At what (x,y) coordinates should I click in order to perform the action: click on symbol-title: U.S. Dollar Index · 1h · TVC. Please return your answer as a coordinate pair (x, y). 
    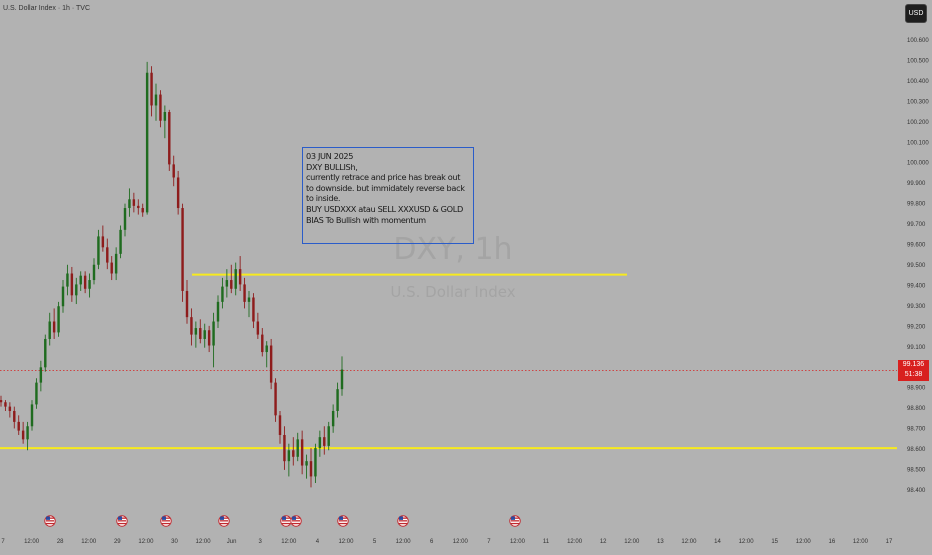
    Looking at the image, I should click on (47, 8).